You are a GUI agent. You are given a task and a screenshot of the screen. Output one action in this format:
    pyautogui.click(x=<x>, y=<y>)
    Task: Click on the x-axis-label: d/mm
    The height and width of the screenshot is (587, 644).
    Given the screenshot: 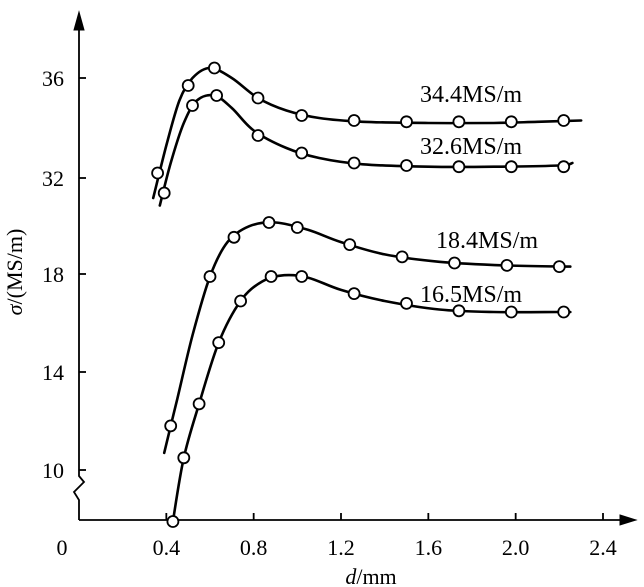 What is the action you would take?
    pyautogui.click(x=370, y=575)
    